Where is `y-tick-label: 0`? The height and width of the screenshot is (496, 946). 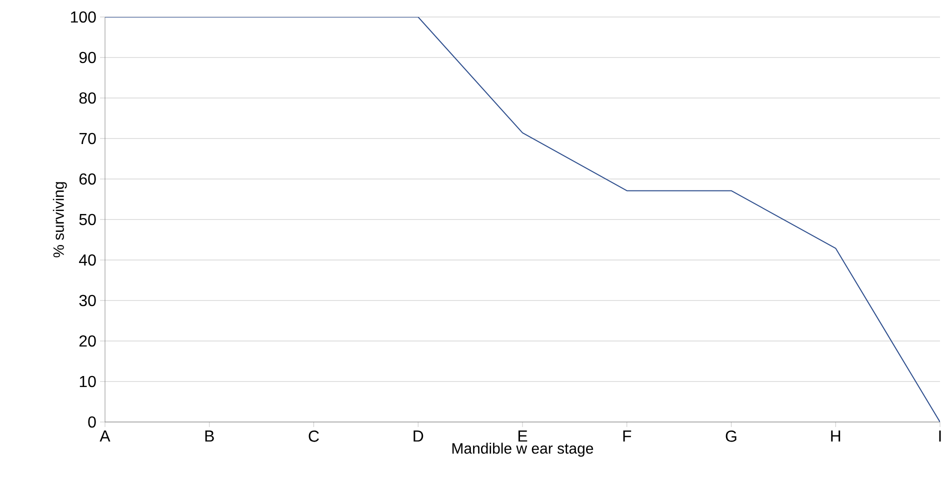 y-tick-label: 0 is located at coordinates (92, 422).